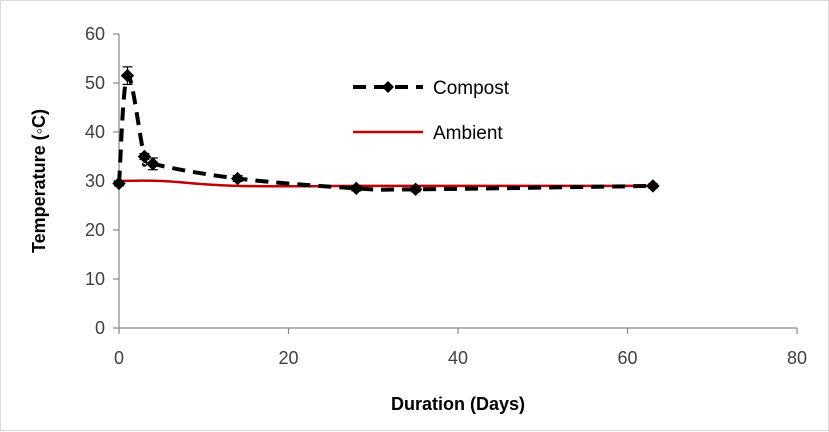 The image size is (829, 432). What do you see at coordinates (431, 88) in the screenshot?
I see `legend-item-compost: Compost` at bounding box center [431, 88].